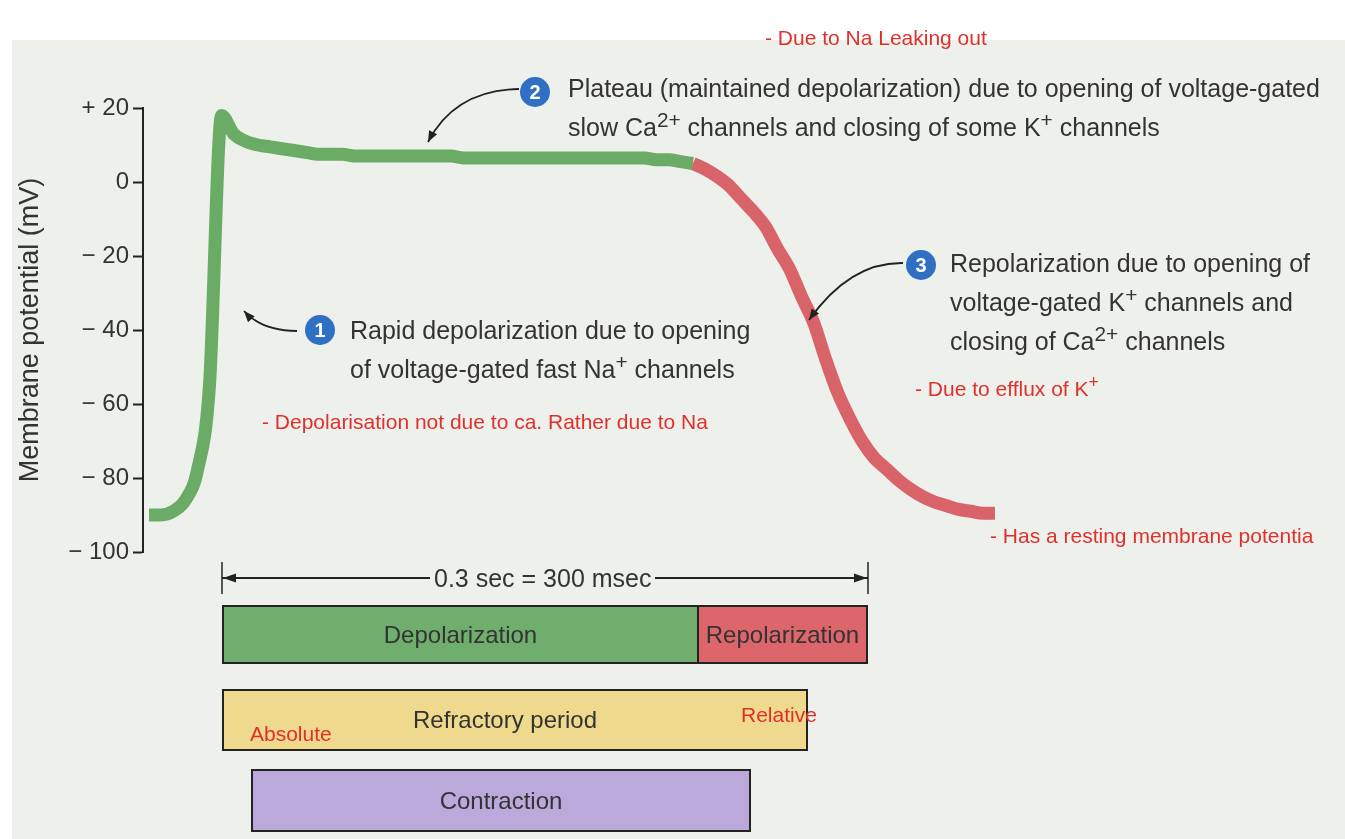  Describe the element at coordinates (1152, 536) in the screenshot. I see `annotation: - Has a resting membrane potentia` at that location.